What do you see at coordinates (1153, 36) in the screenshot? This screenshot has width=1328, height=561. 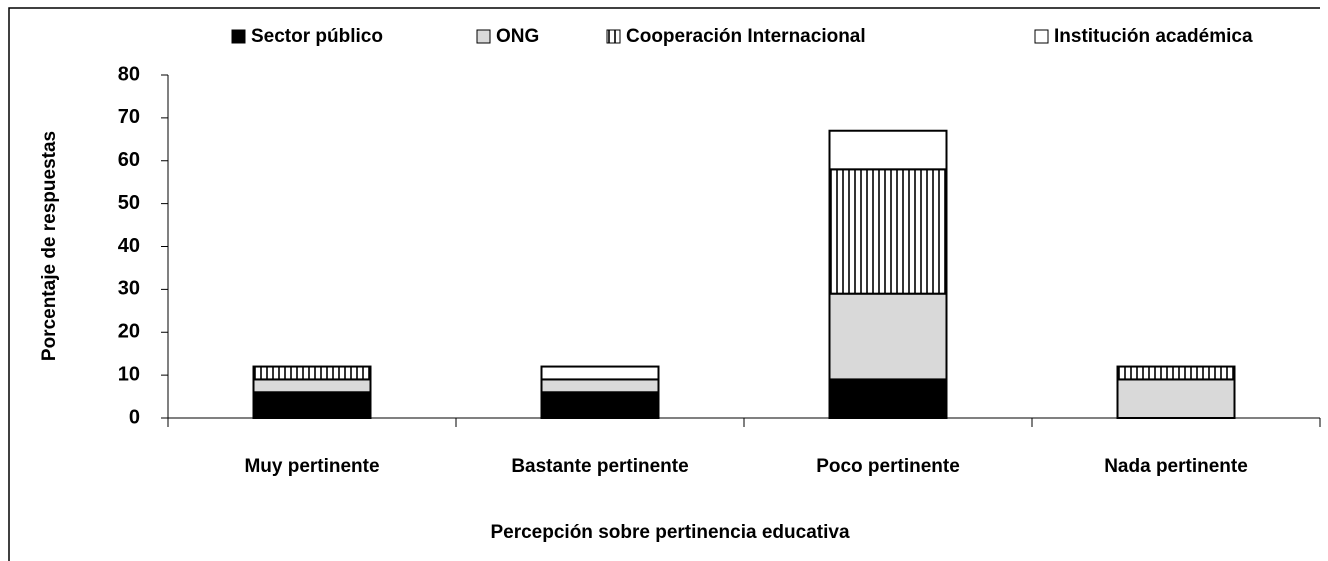 I see `legend-label: Institución académica` at bounding box center [1153, 36].